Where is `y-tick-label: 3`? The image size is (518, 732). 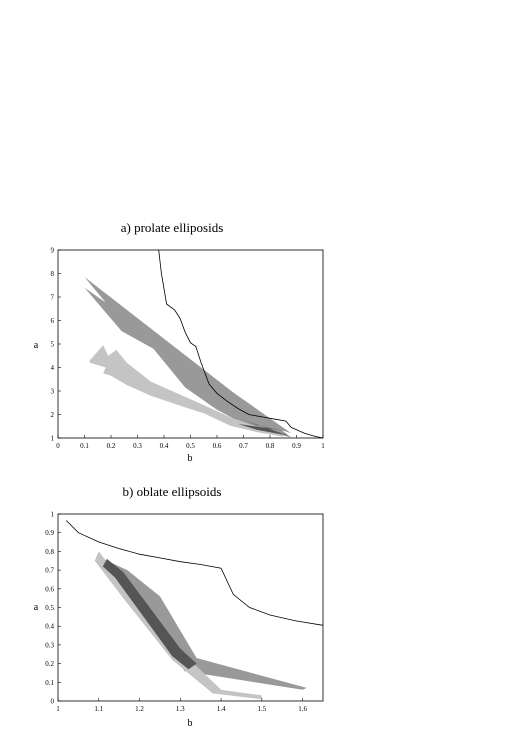 y-tick-label: 3 is located at coordinates (53, 392).